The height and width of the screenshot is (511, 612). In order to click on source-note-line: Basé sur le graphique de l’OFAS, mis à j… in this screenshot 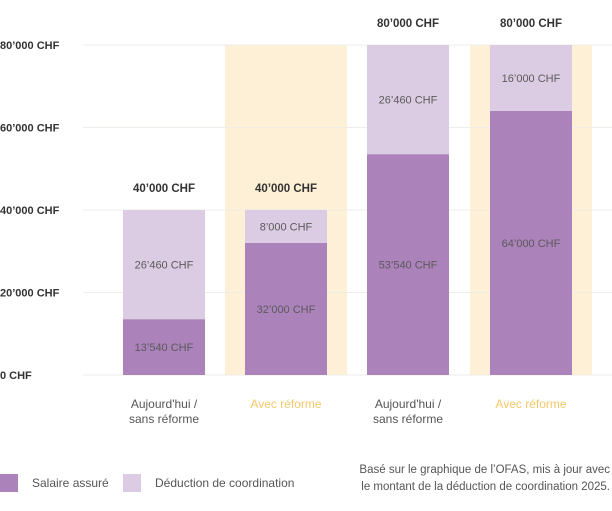, I will do `click(484, 470)`.